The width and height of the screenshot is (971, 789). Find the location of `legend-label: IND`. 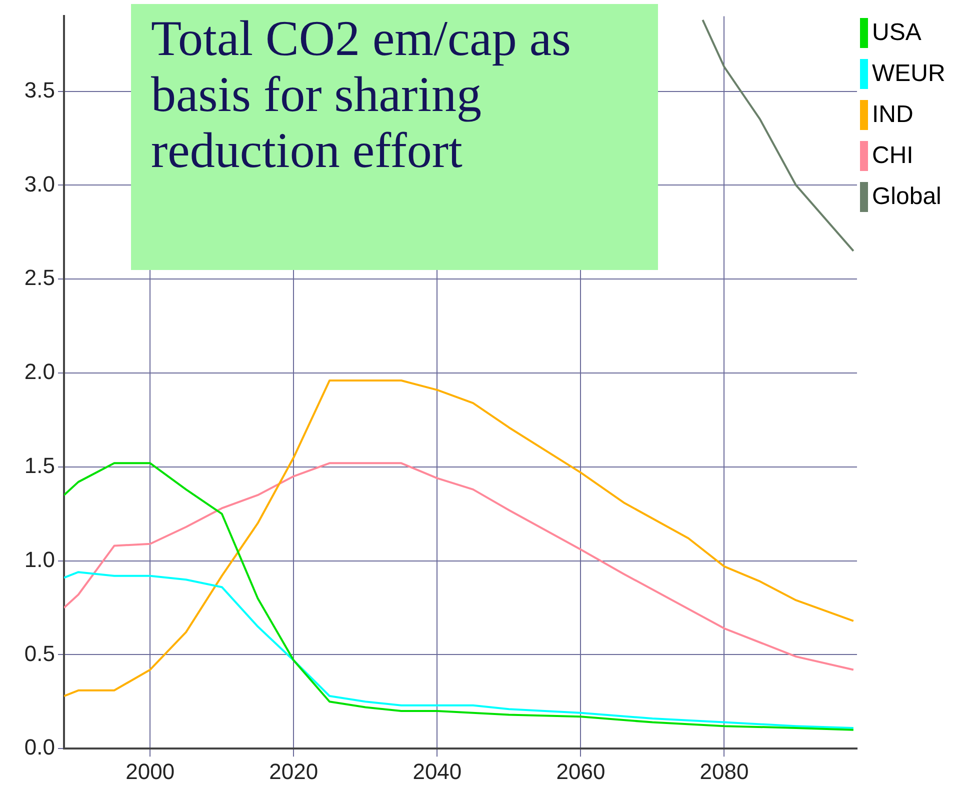

legend-label: IND is located at coordinates (893, 114).